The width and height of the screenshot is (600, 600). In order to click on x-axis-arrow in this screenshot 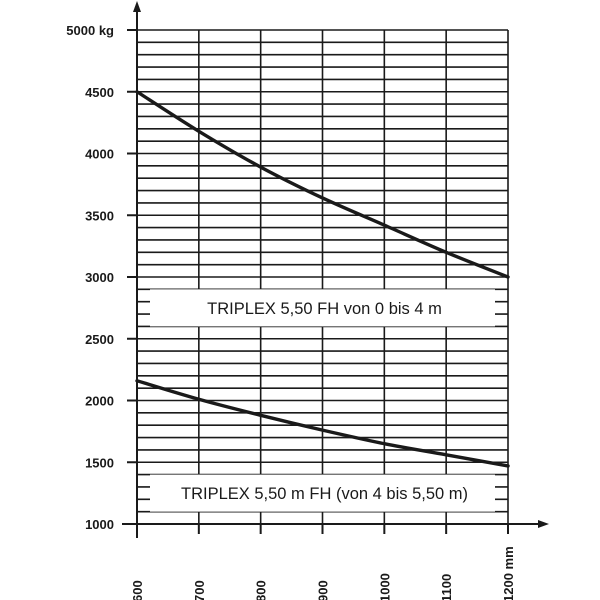, I will do `click(543, 524)`.